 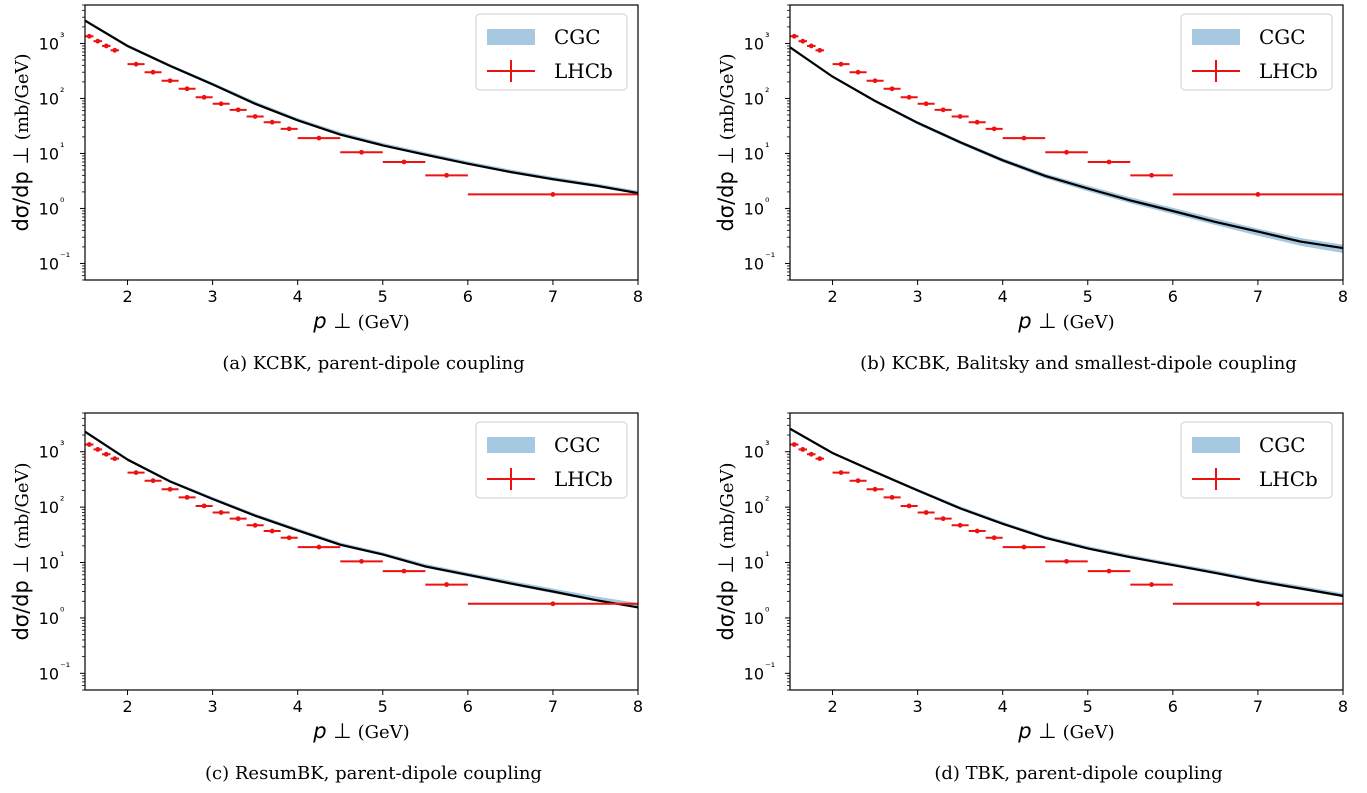 I want to click on y-axis-label: dσ/dp ⊥ (mb/GeV), so click(x=21, y=551).